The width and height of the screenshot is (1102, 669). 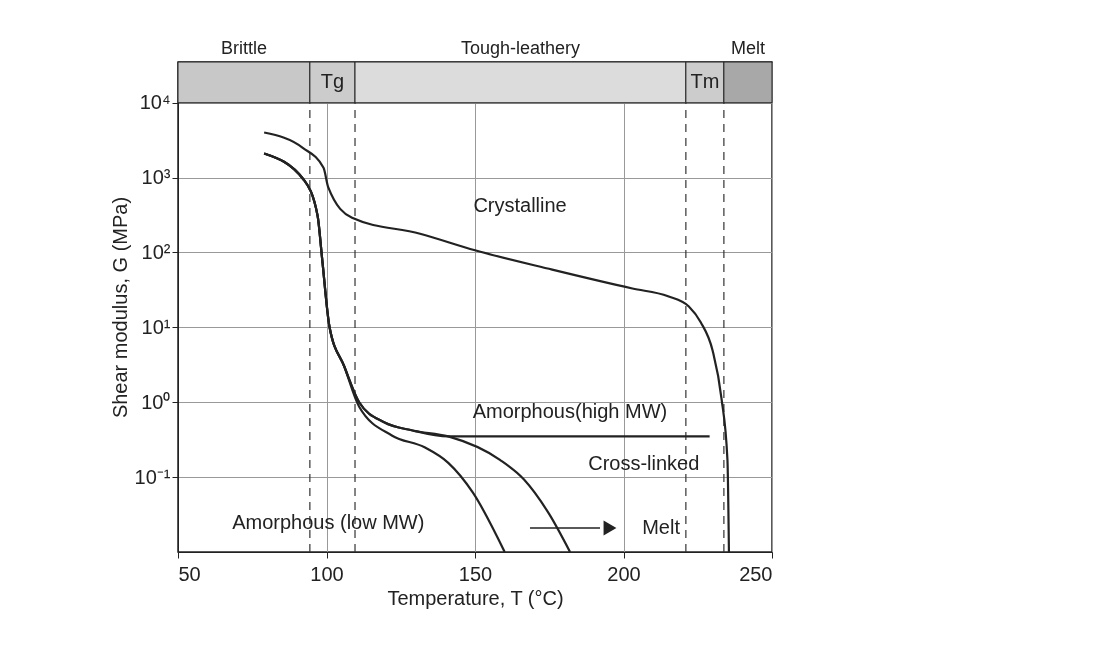 What do you see at coordinates (756, 573) in the screenshot?
I see `x-tick-label: 250` at bounding box center [756, 573].